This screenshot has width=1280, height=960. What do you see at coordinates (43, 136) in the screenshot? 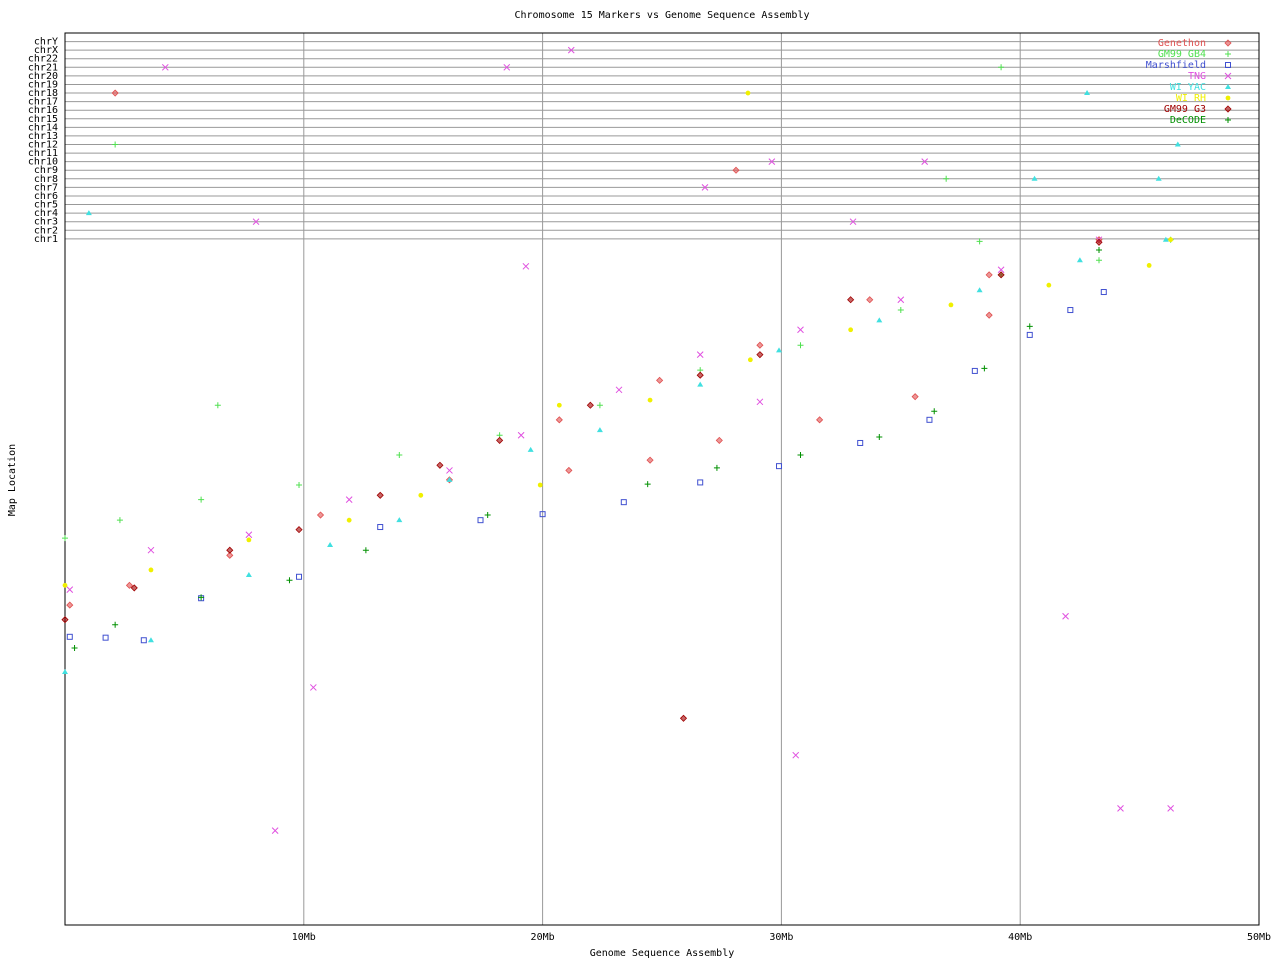
I see `y-tick-label: chr13` at bounding box center [43, 136].